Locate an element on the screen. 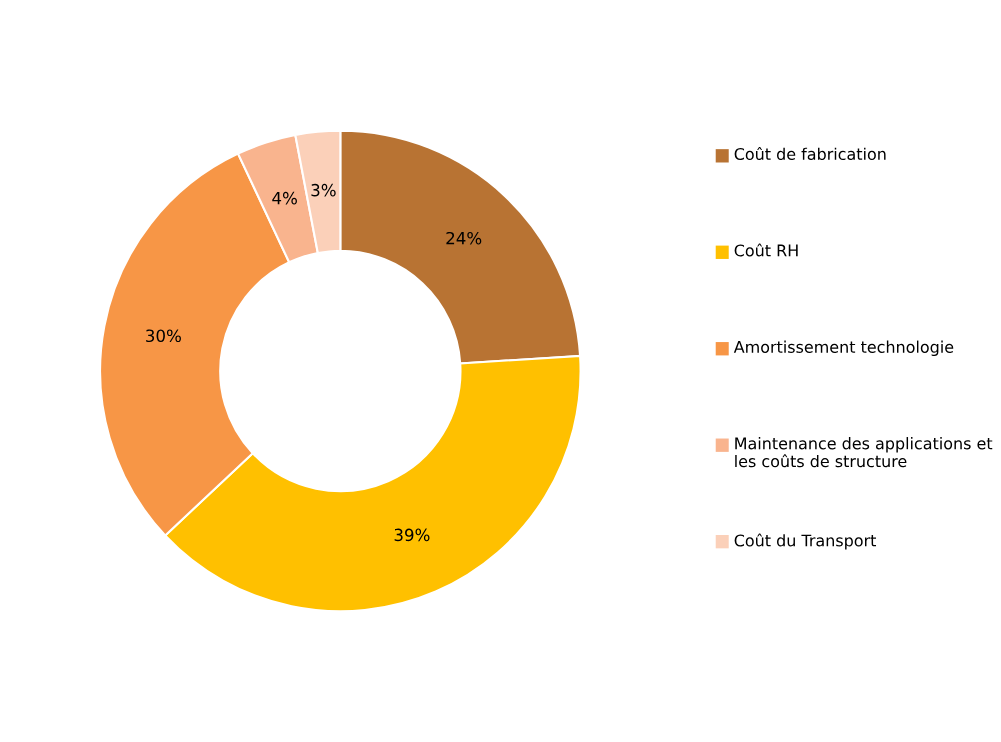  legend-label: Maintenance des applications et les coûts de structure is located at coordinates (864, 452).